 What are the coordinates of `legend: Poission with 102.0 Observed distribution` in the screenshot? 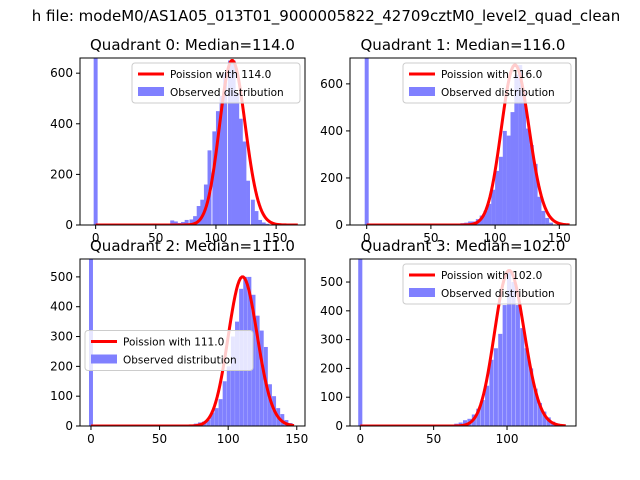 It's located at (487, 284).